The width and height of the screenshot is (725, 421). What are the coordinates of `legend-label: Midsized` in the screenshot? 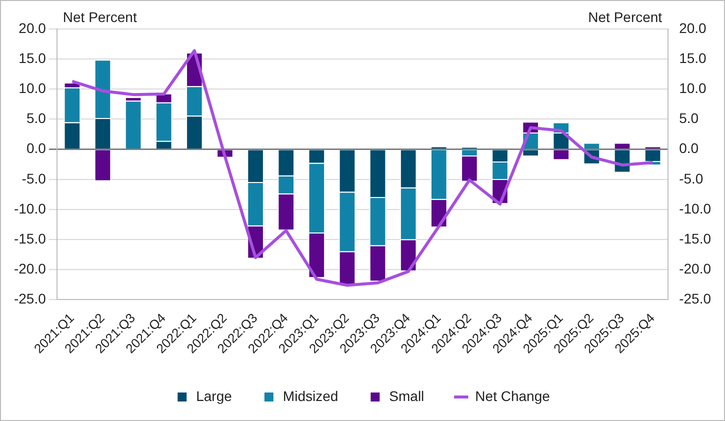 It's located at (310, 396).